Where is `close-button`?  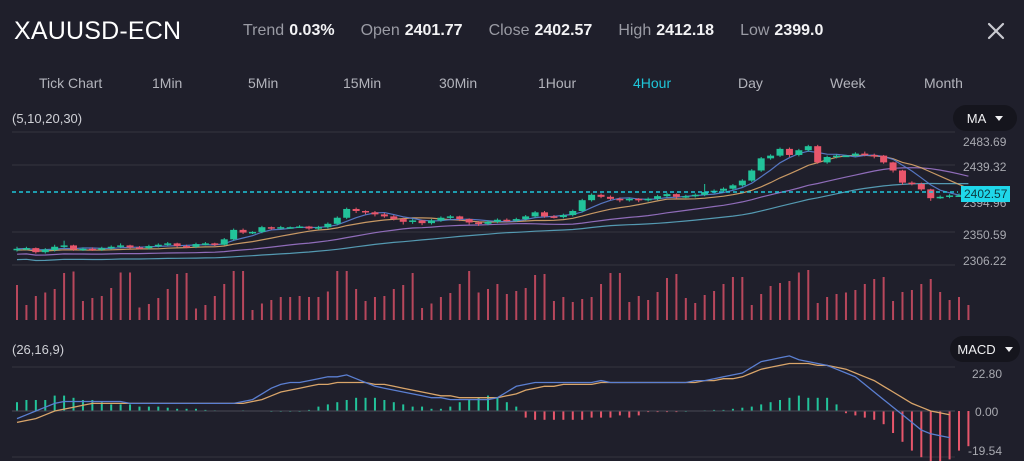 close-button is located at coordinates (996, 31).